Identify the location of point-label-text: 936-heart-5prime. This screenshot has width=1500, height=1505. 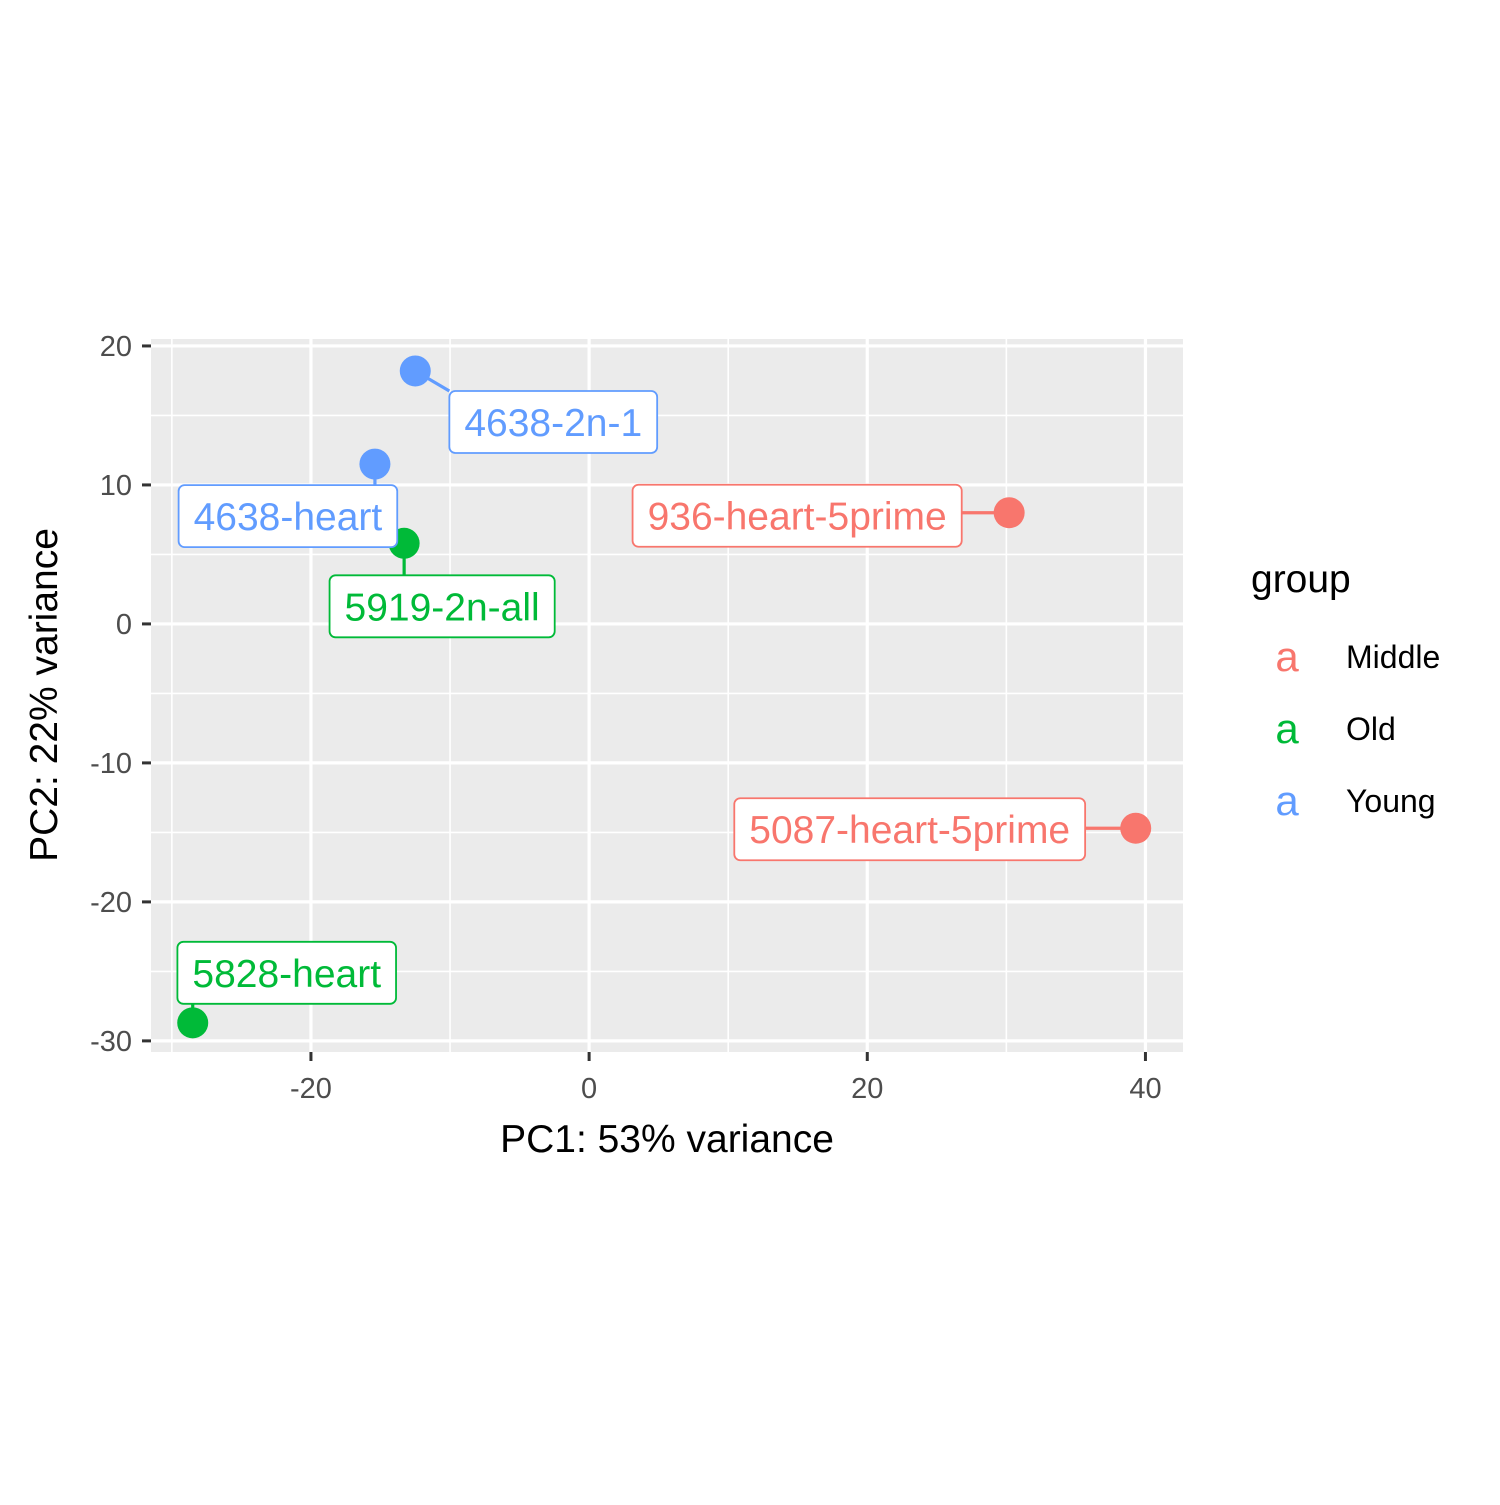
(797, 517).